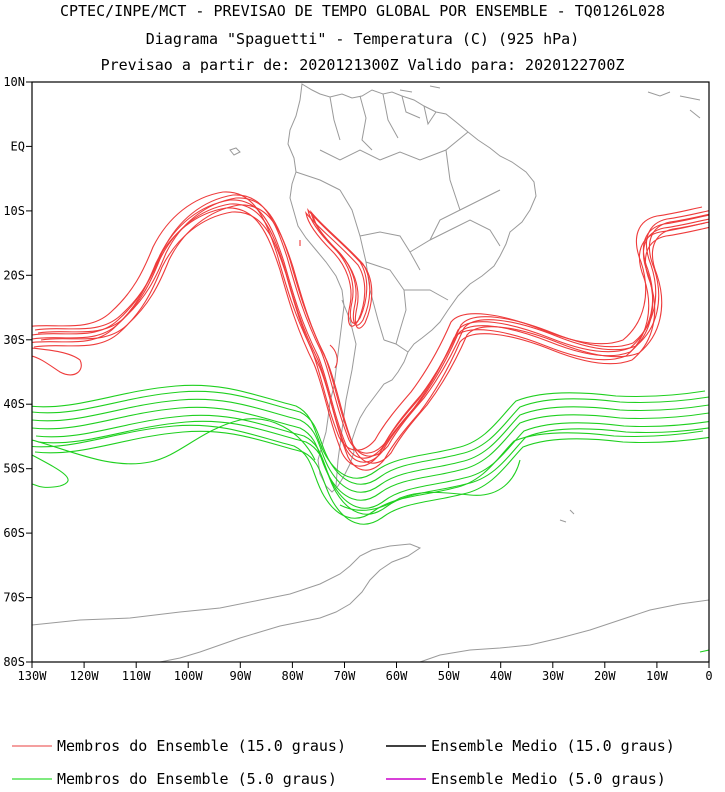  I want to click on latitude-axis: 10N EQ 10S 20S 30S 40S 50S 60S 70S 80S, so click(17, 372).